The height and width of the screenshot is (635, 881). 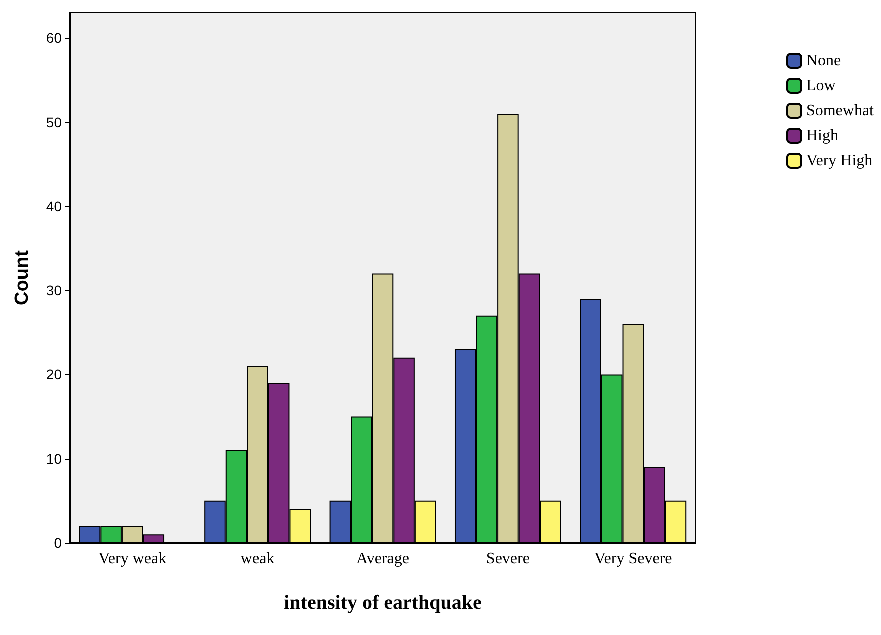 What do you see at coordinates (257, 559) in the screenshot?
I see `x-tick-label: weak` at bounding box center [257, 559].